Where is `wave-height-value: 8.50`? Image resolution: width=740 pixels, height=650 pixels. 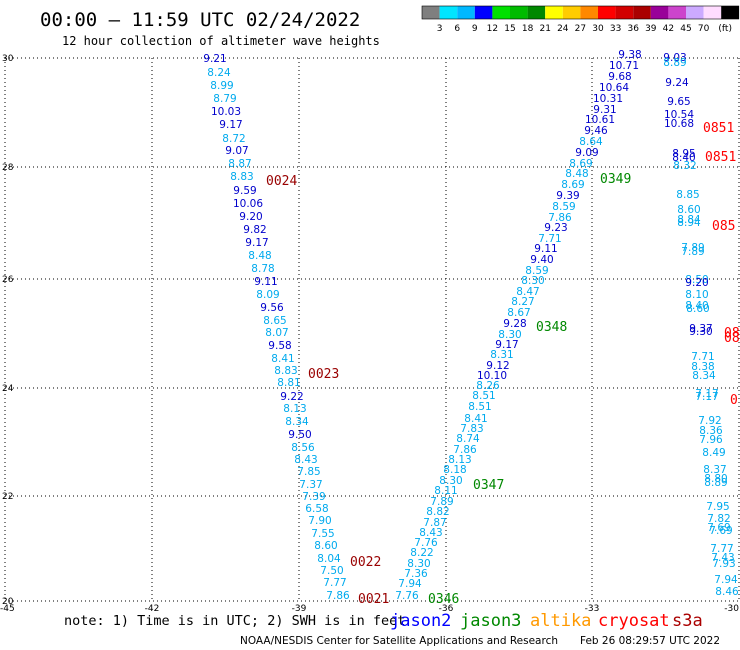 wave-height-value: 8.50 is located at coordinates (696, 280).